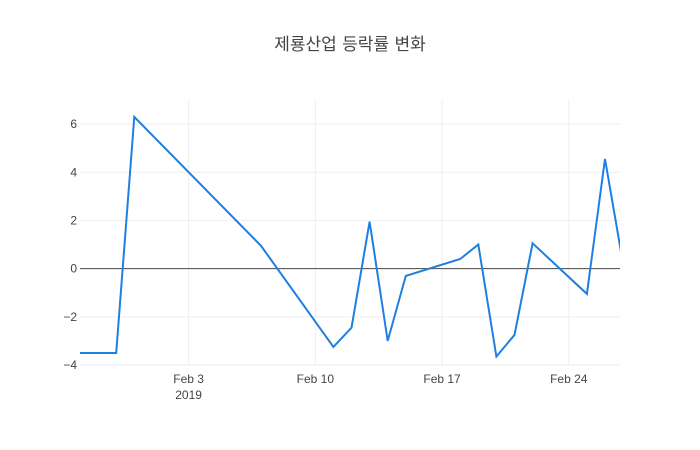 This screenshot has height=450, width=700. I want to click on y-axis-ticks: −4 −2 0 2 4 6, so click(70, 244).